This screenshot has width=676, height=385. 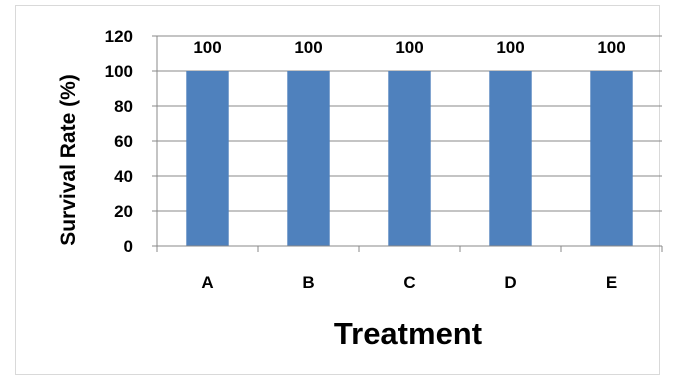 What do you see at coordinates (510, 282) in the screenshot?
I see `x-tick-label: D` at bounding box center [510, 282].